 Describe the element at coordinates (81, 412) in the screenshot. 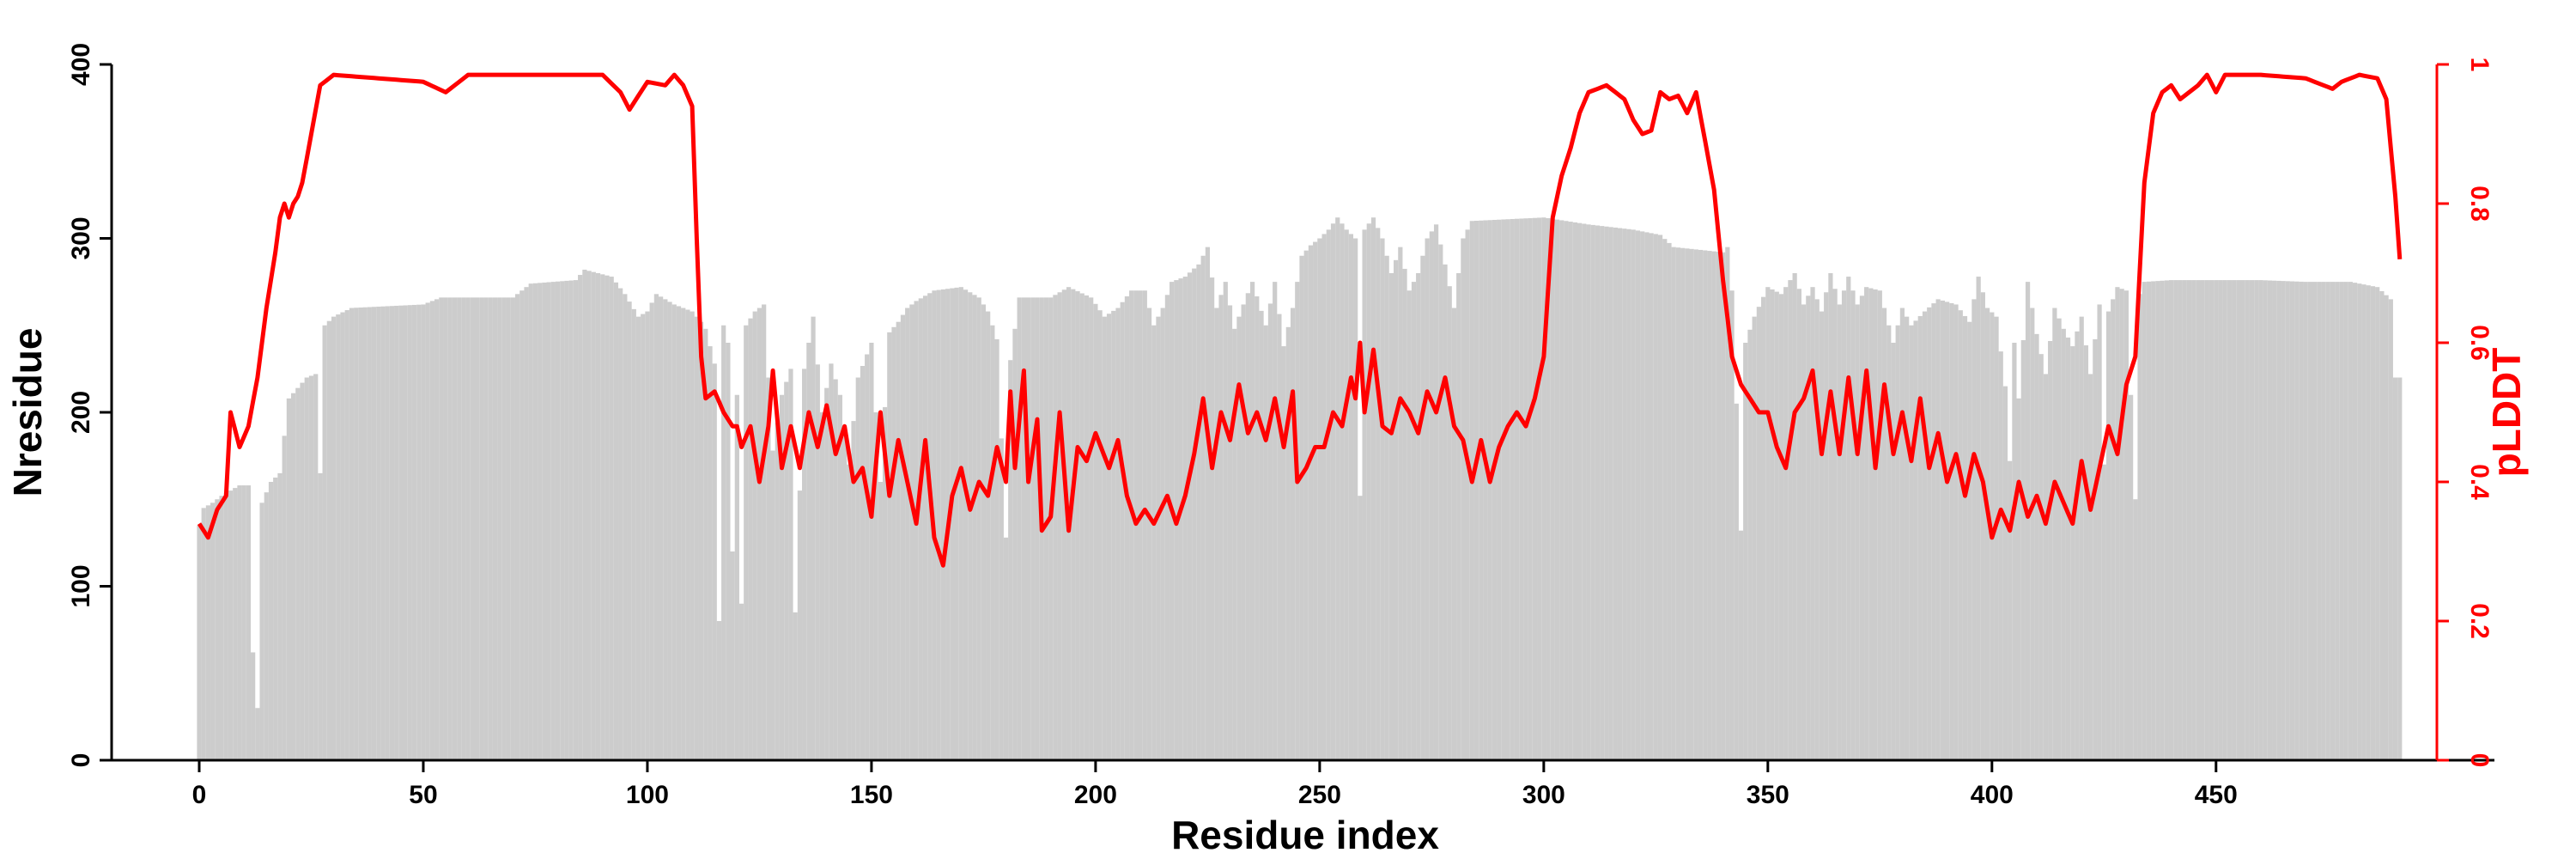

I see `y-tick-label: 200` at that location.